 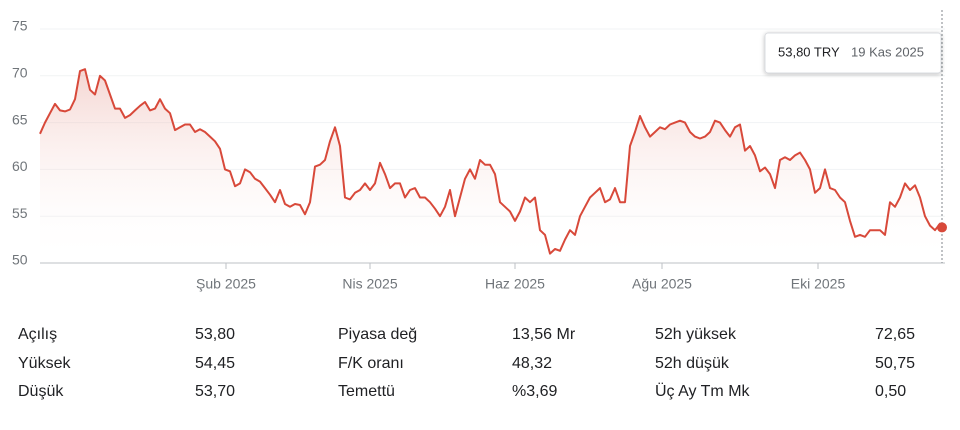 I want to click on x-tick-label: Eki 2025, so click(x=818, y=284).